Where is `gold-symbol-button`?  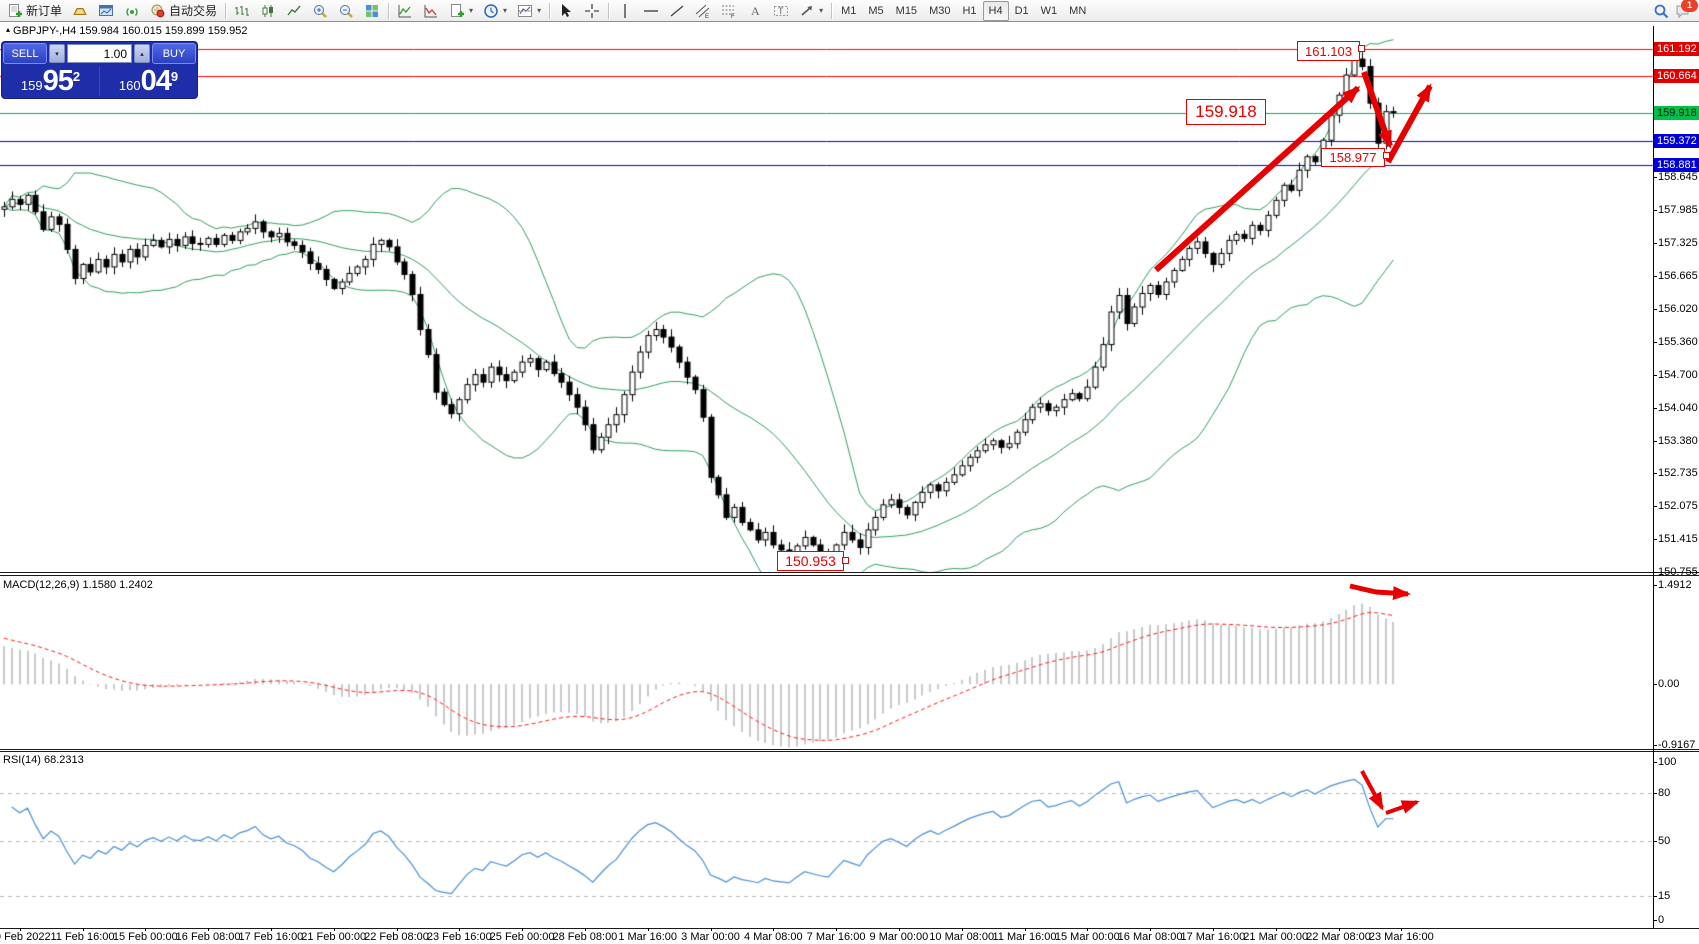 gold-symbol-button is located at coordinates (80, 11).